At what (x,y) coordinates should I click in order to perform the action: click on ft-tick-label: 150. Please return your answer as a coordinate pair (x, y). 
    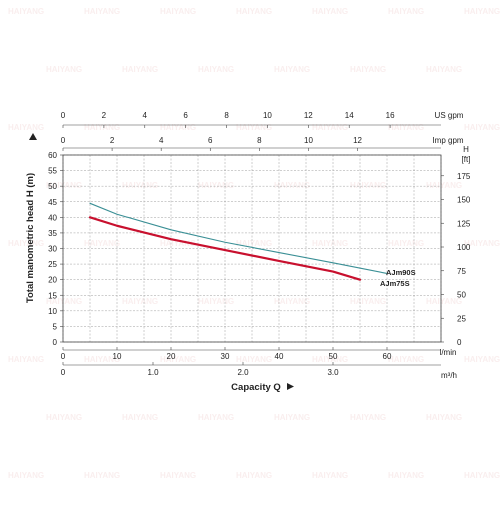
    Looking at the image, I should click on (464, 200).